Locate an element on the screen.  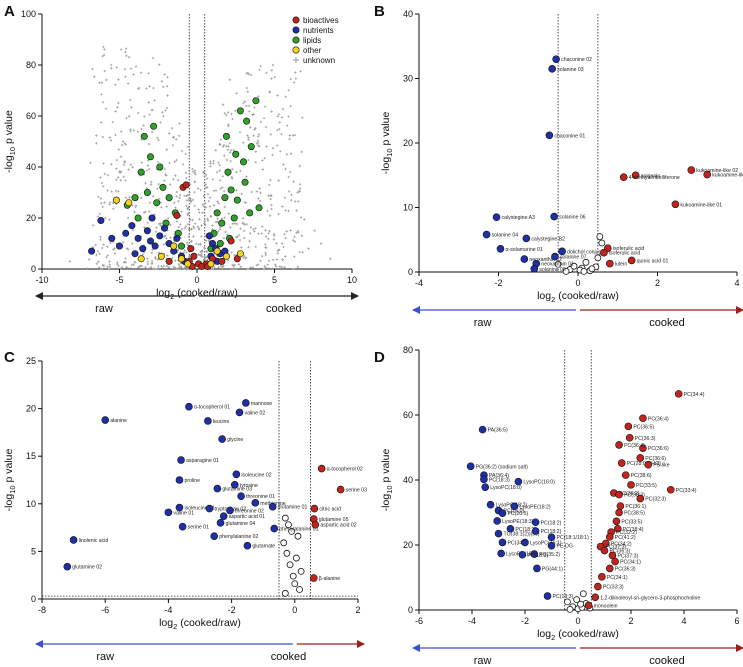
point-label: citric acid is located at coordinates (330, 510).